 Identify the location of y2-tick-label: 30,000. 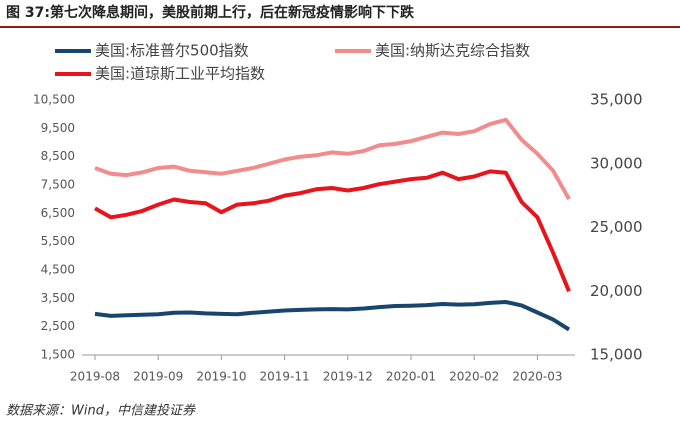
(616, 163).